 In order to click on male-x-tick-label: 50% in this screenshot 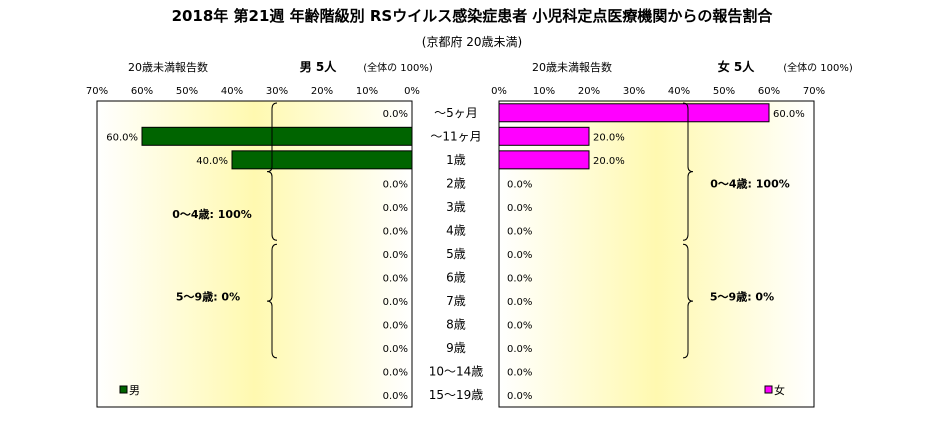, I will do `click(187, 91)`.